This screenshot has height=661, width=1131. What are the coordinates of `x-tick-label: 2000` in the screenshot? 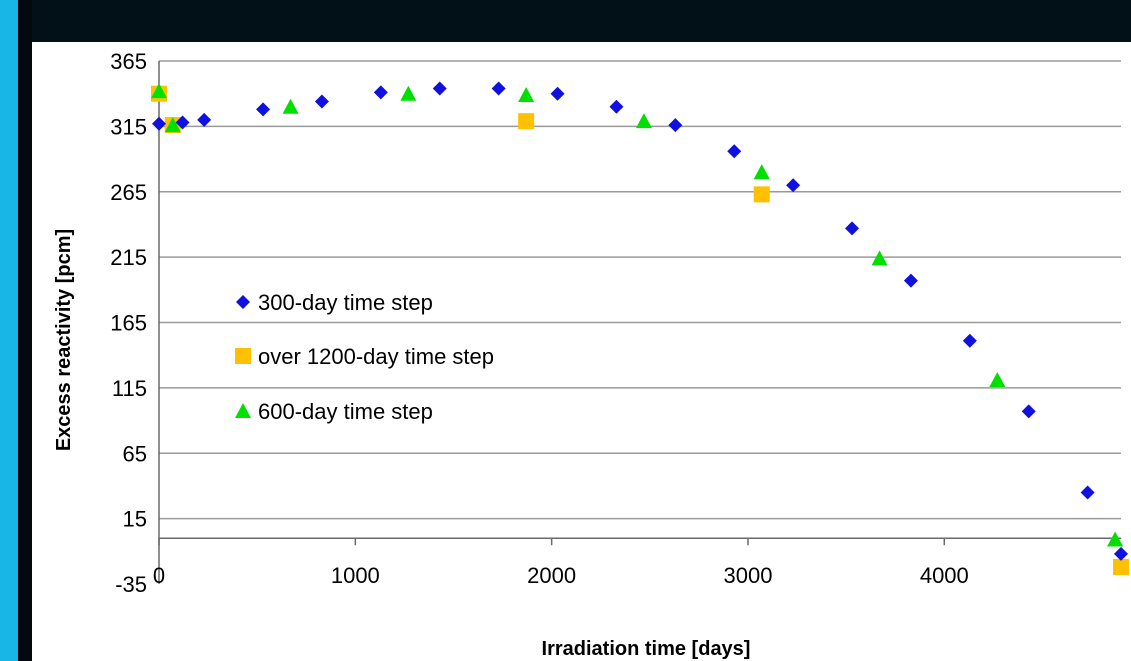 It's located at (551, 575).